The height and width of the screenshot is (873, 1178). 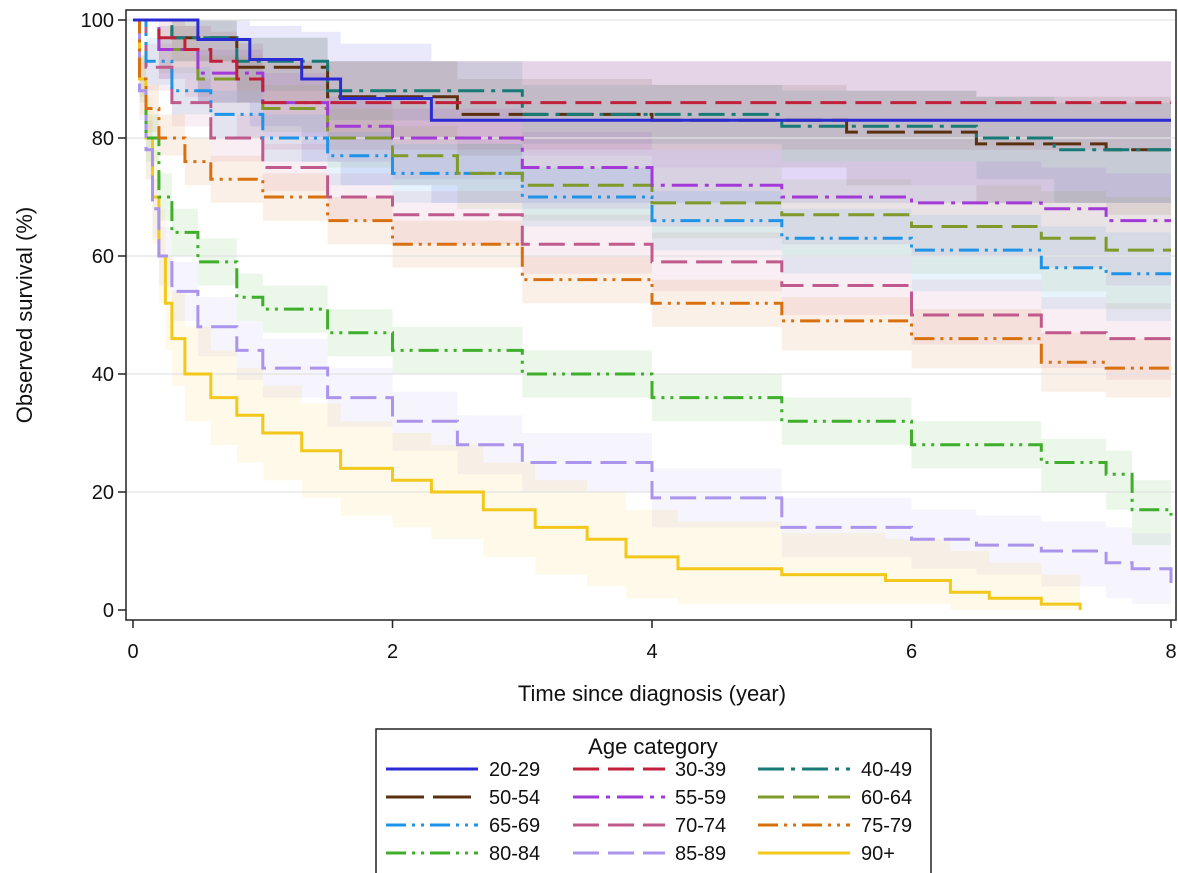 What do you see at coordinates (132, 652) in the screenshot?
I see `x-tick-label: 0` at bounding box center [132, 652].